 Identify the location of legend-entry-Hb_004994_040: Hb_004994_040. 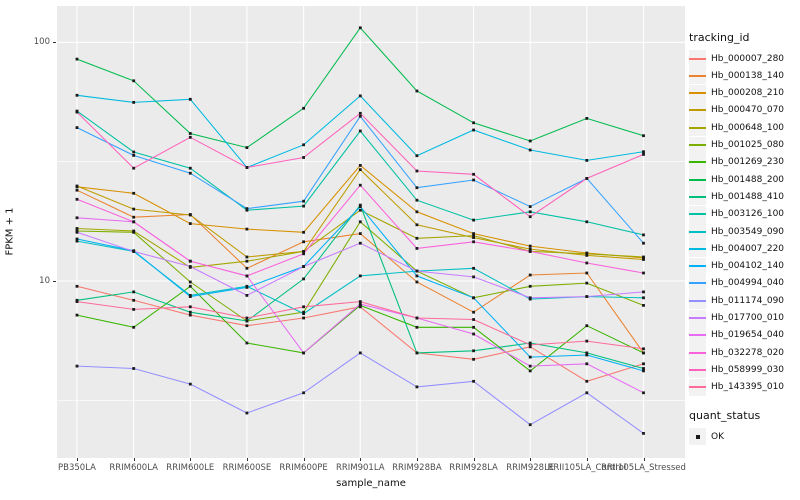
(736, 283).